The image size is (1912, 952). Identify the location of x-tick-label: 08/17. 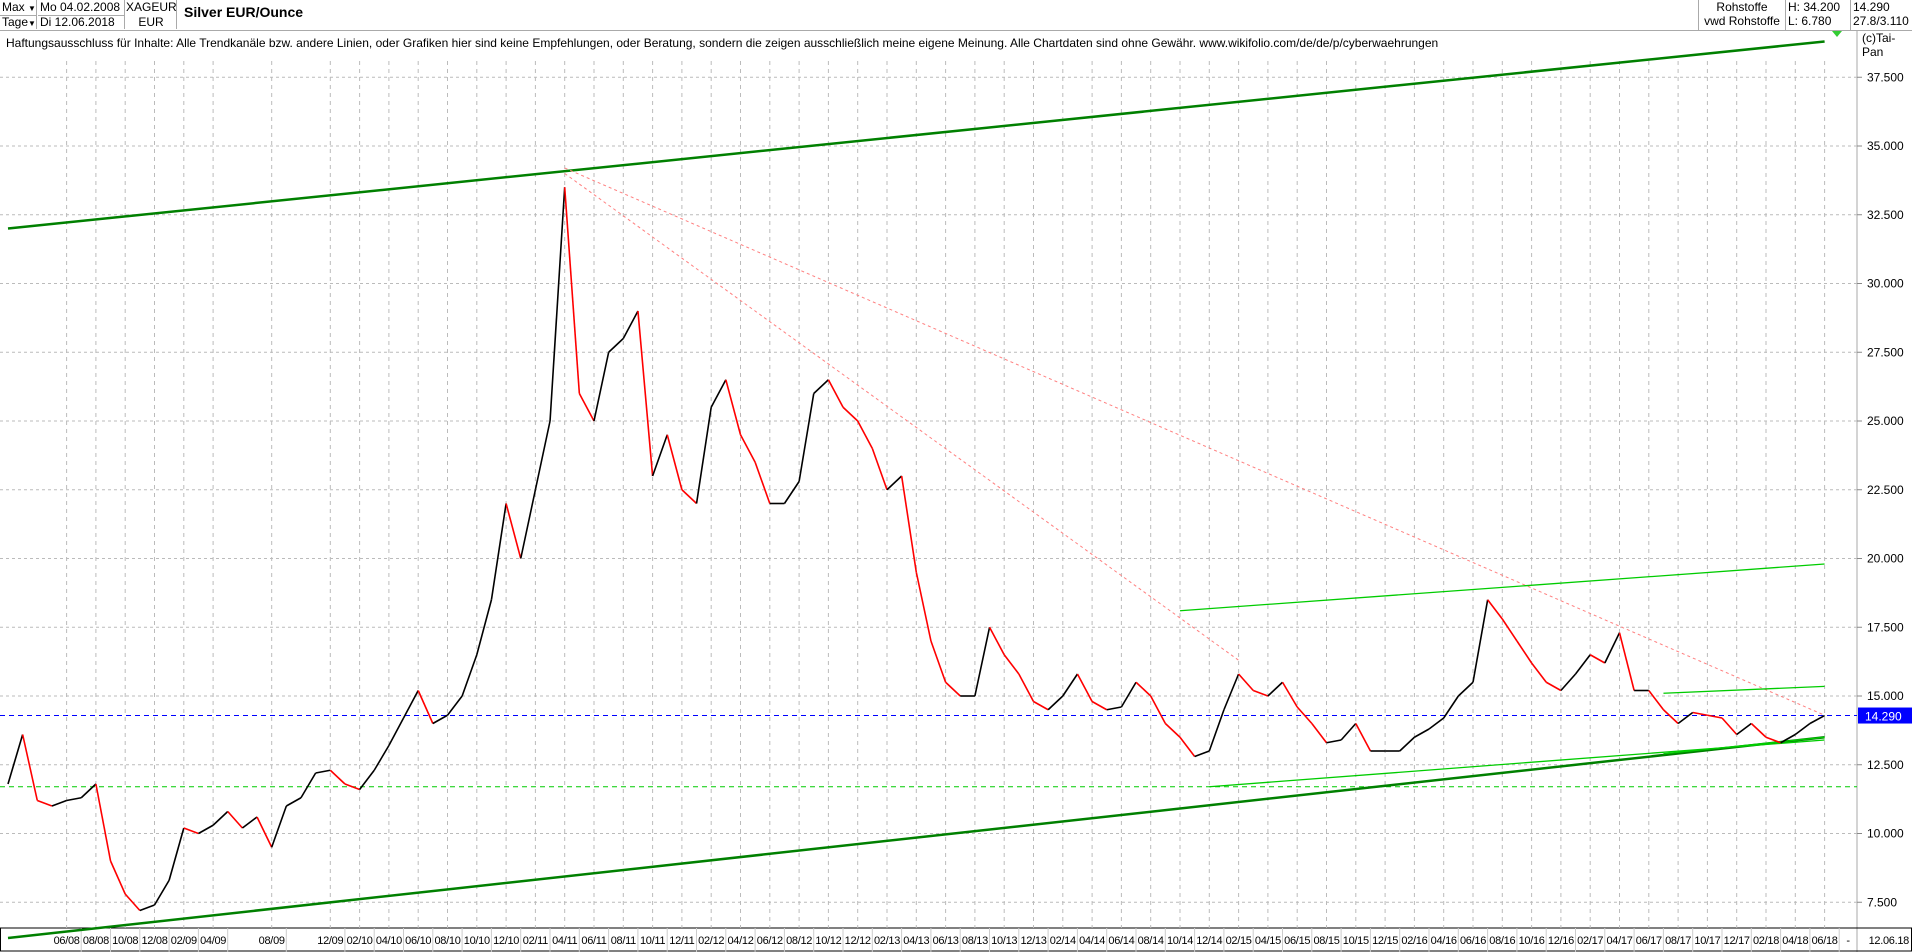
(1678, 941).